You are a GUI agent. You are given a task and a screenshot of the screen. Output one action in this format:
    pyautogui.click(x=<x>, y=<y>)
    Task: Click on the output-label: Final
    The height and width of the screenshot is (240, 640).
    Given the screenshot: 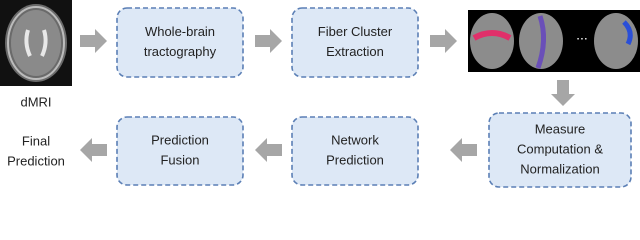 What is the action you would take?
    pyautogui.click(x=36, y=140)
    